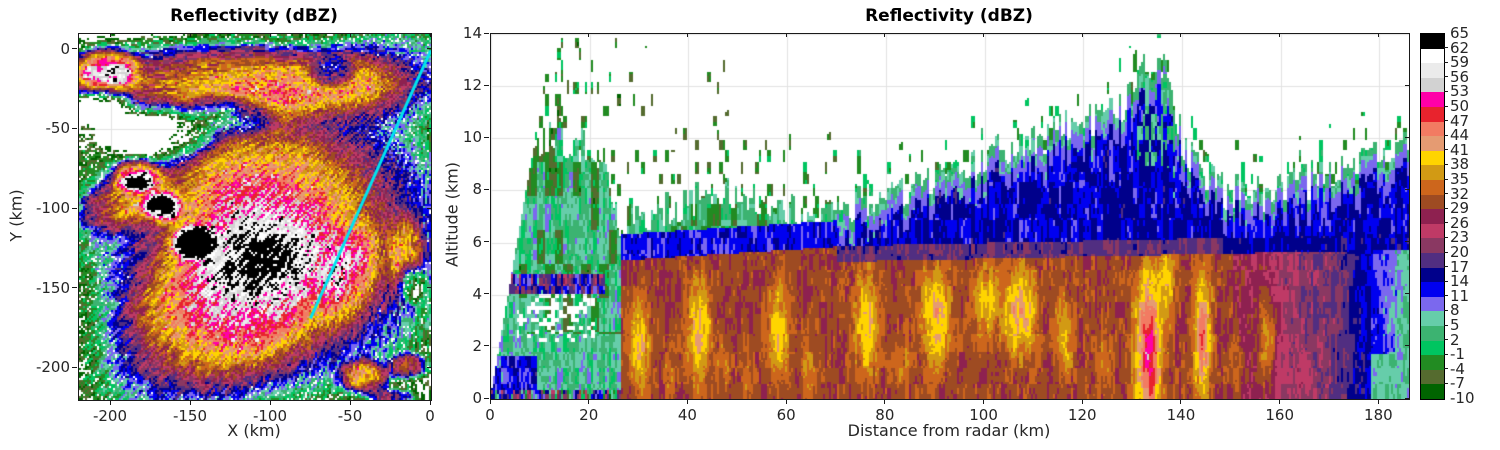 The width and height of the screenshot is (1500, 450). Describe the element at coordinates (1279, 415) in the screenshot. I see `xsec-x-tick-label: 160` at that location.